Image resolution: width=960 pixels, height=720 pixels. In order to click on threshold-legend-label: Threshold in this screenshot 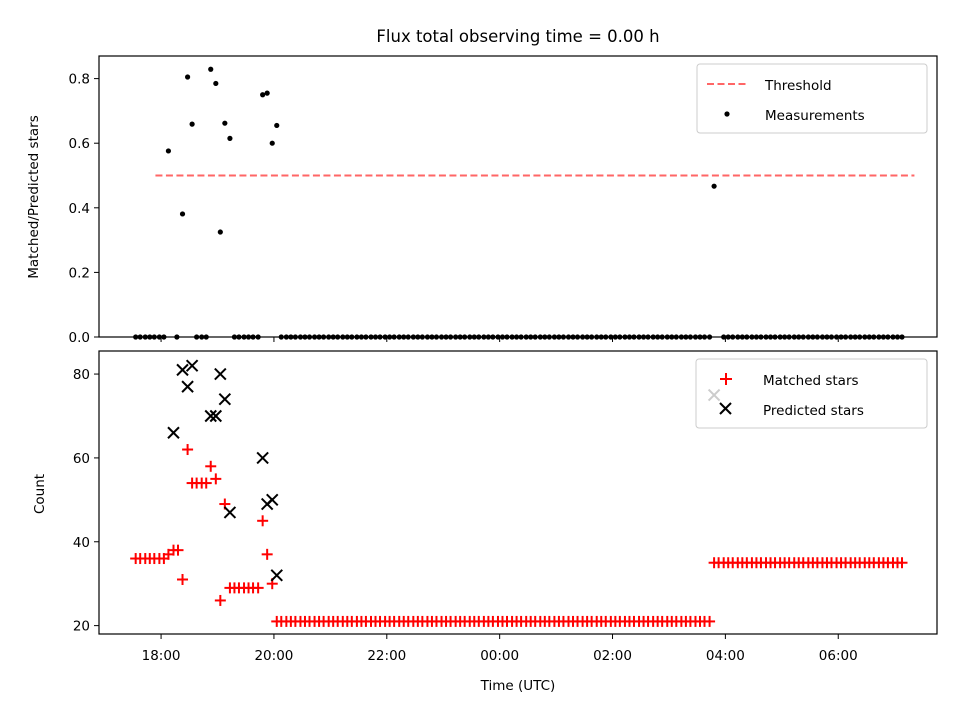, I will do `click(798, 86)`.